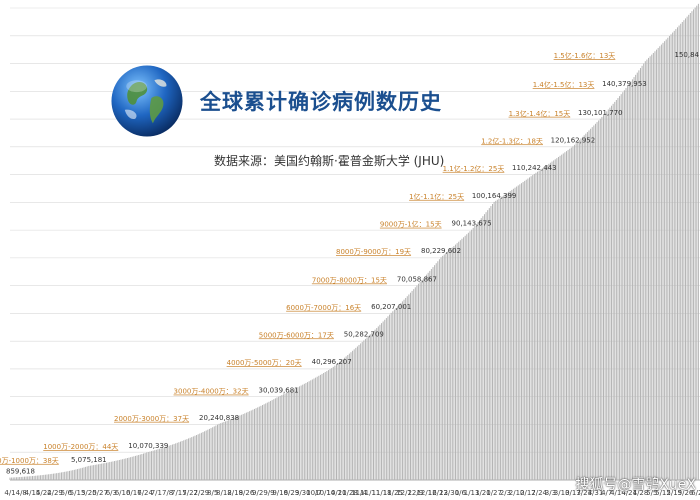 This screenshot has height=500, width=700. Describe the element at coordinates (404, 493) in the screenshot. I see `x-tick-label: 12/2` at that location.